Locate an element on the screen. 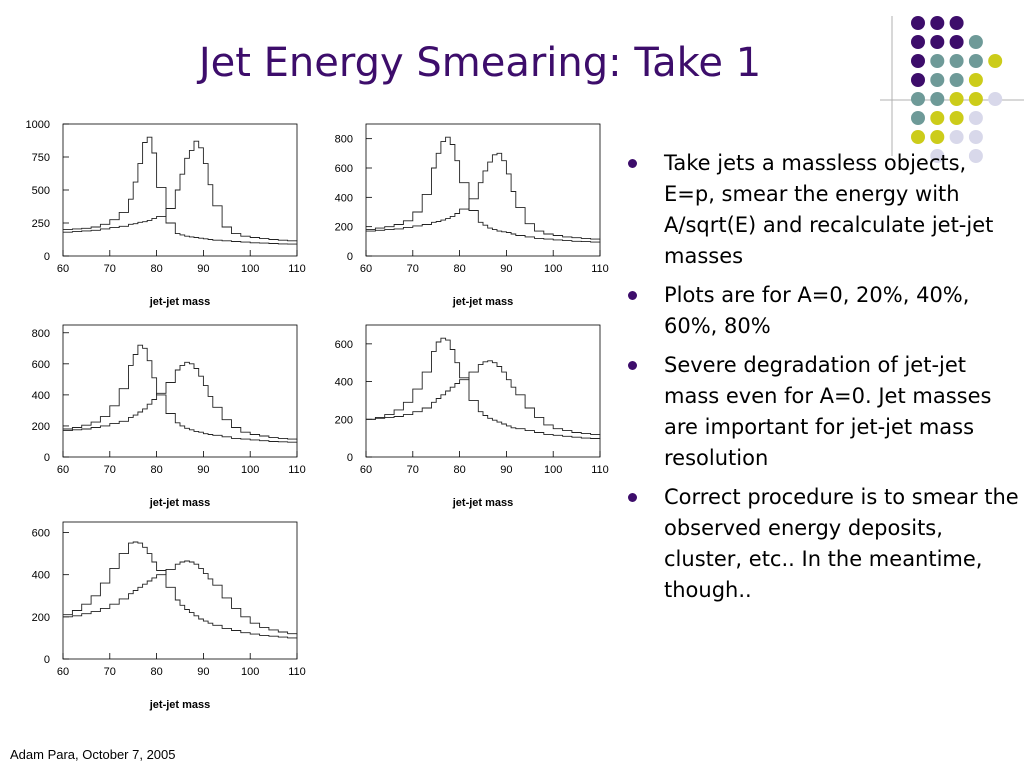 This screenshot has width=1024, height=768. y-tick-label: 1000 is located at coordinates (38, 125).